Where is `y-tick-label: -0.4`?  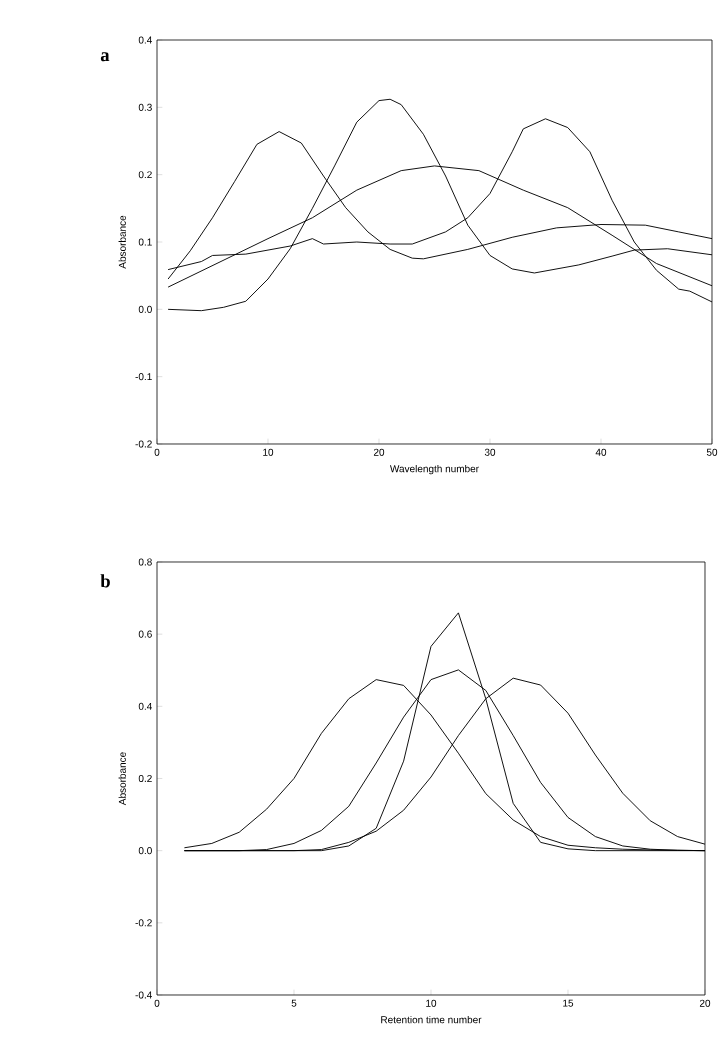
y-tick-label: -0.4 is located at coordinates (143, 995).